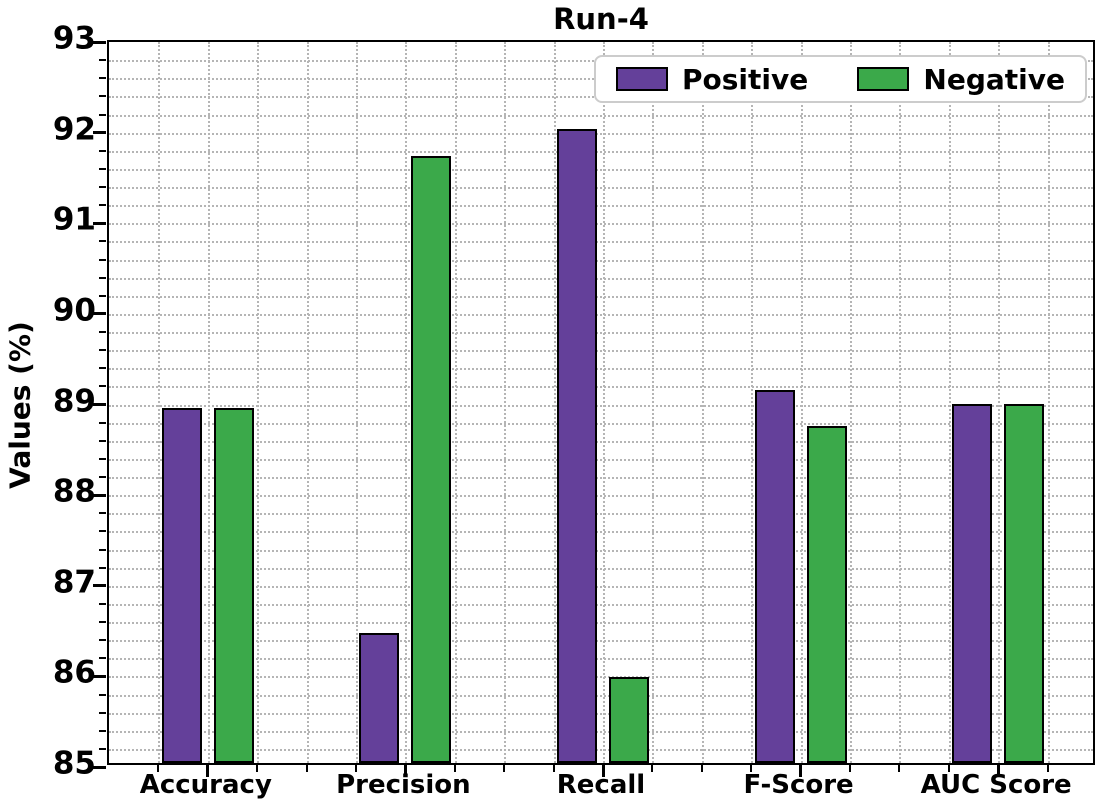 The width and height of the screenshot is (1105, 811). Describe the element at coordinates (74, 401) in the screenshot. I see `y-tick-label-89: 89` at that location.